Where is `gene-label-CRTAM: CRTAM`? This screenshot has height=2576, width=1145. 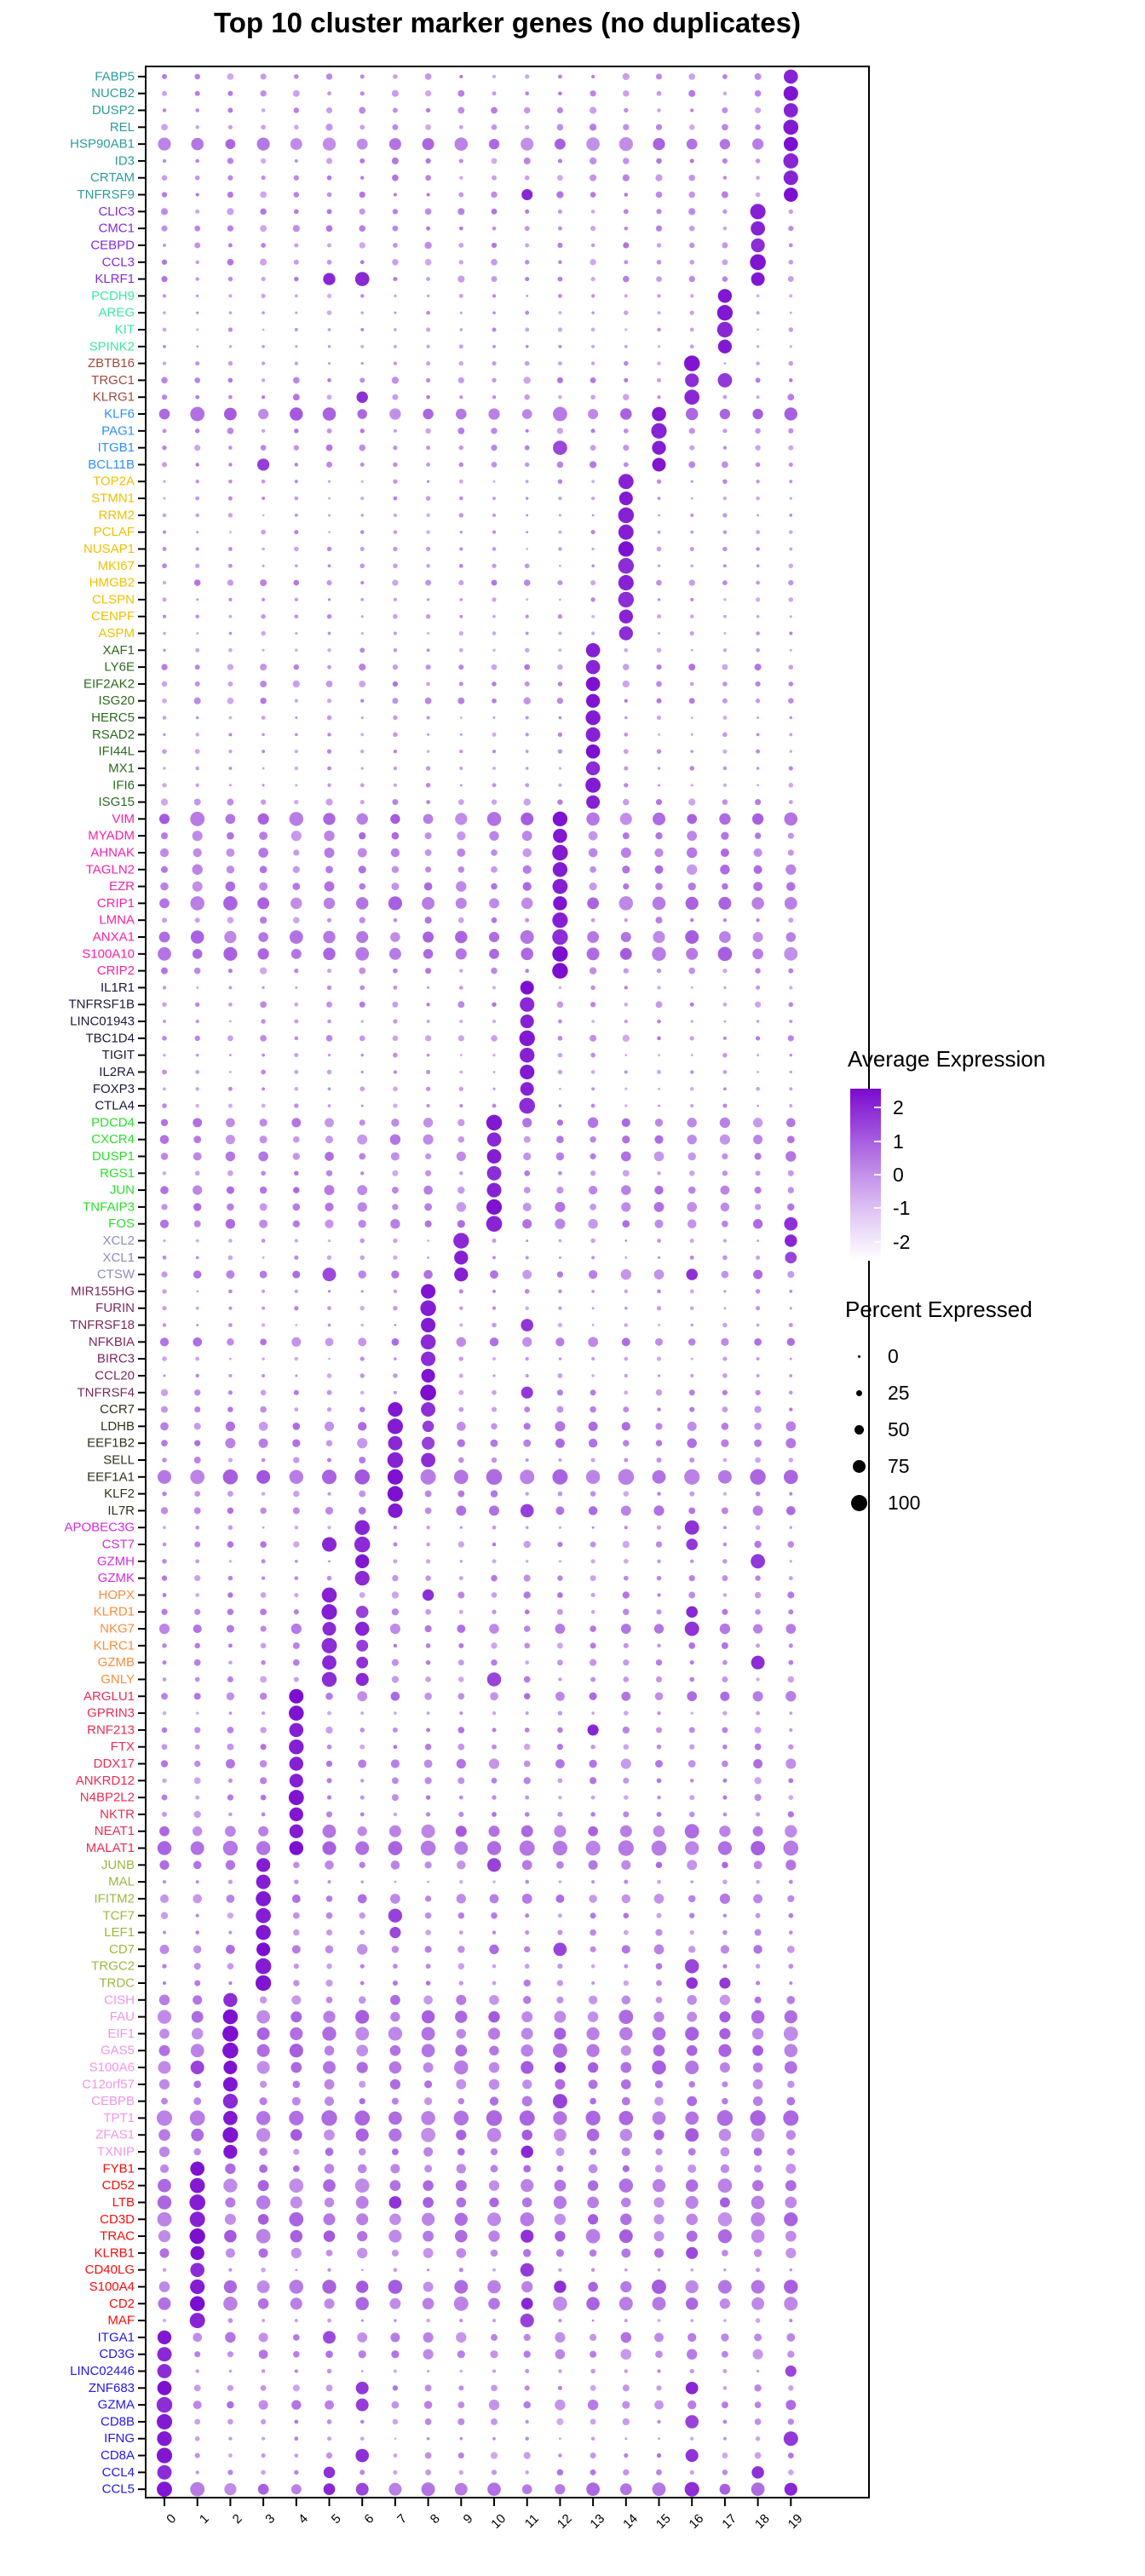 gene-label-CRTAM: CRTAM is located at coordinates (112, 177).